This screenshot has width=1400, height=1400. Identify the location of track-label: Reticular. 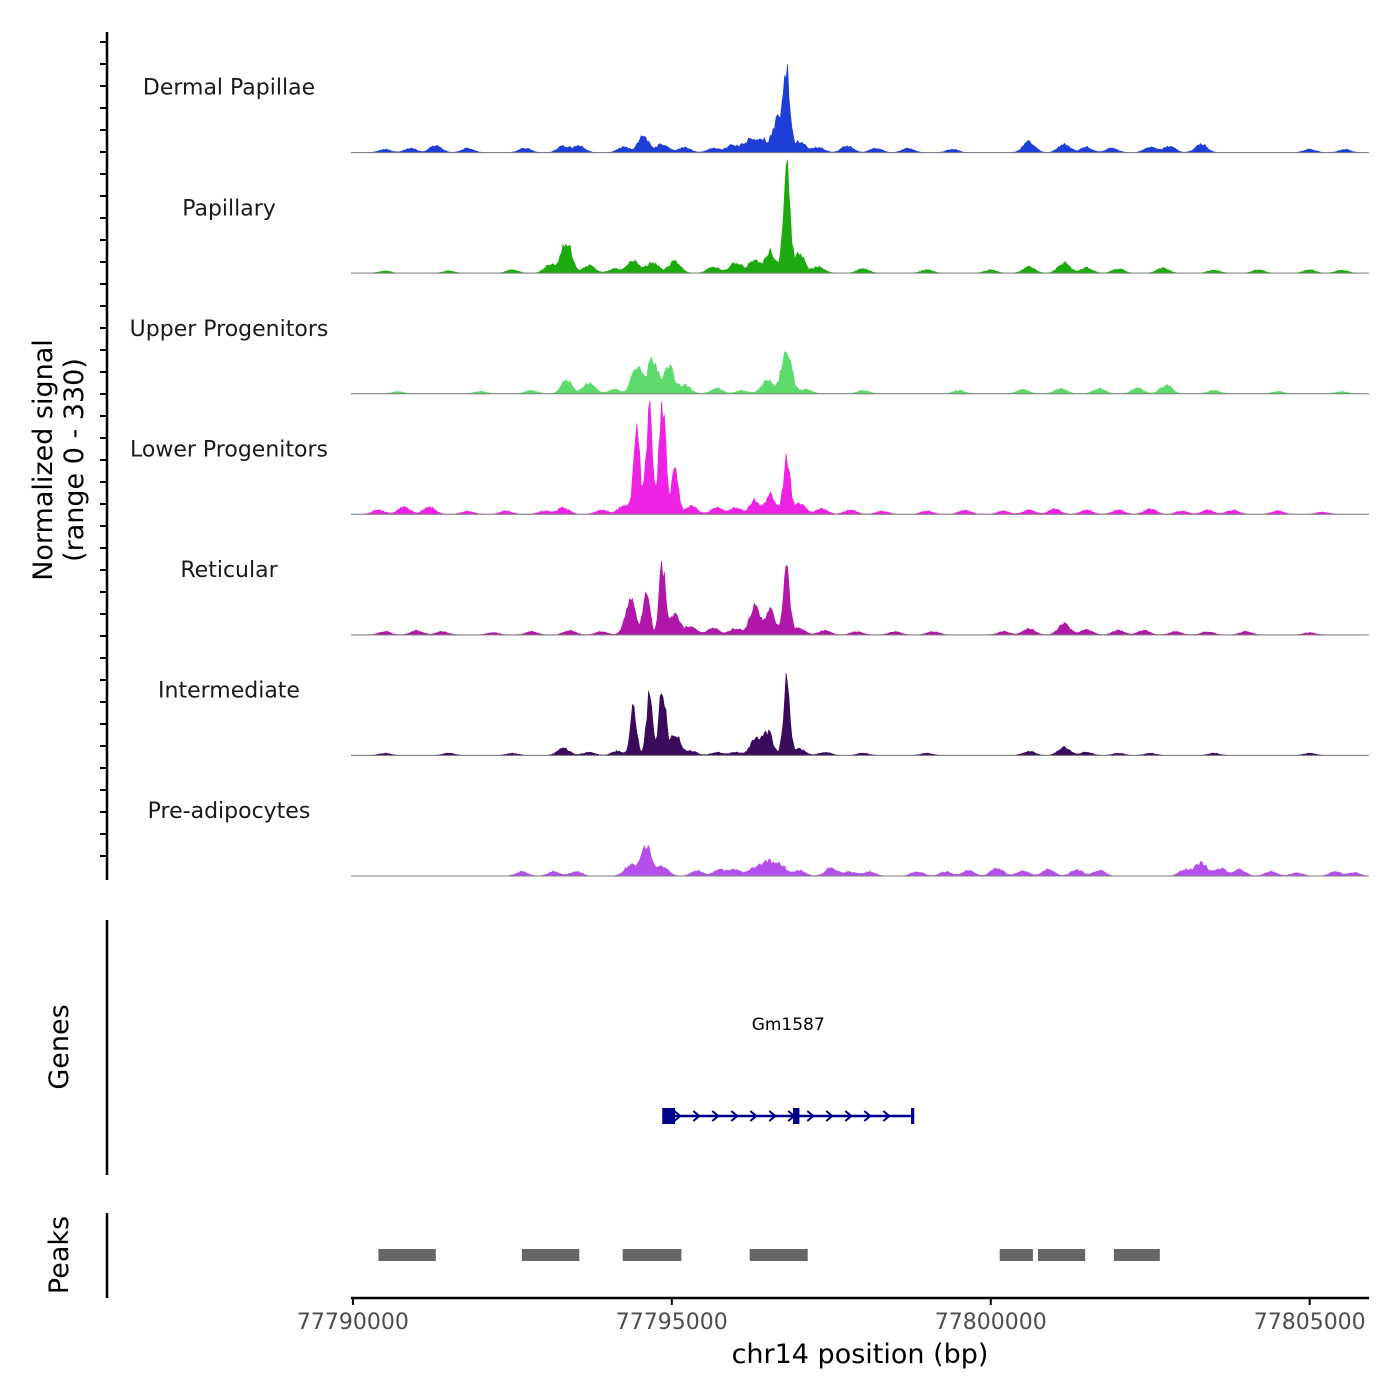
(229, 570).